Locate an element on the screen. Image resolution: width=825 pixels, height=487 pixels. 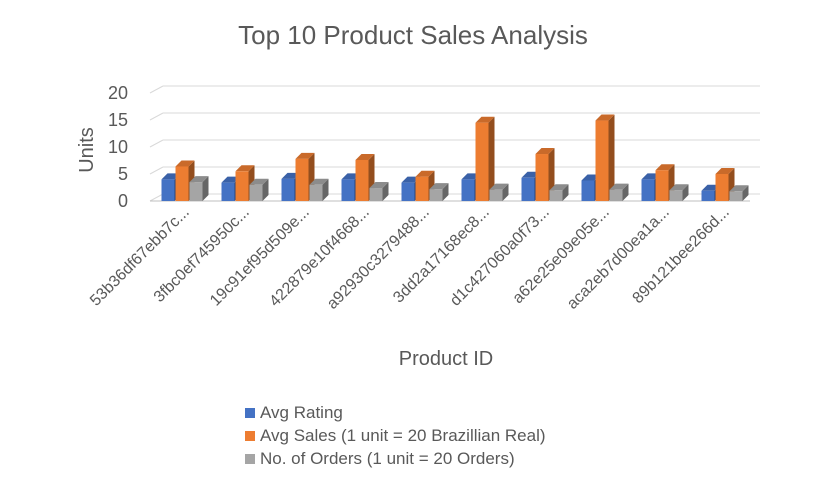
y-axis-title: Units is located at coordinates (87, 150).